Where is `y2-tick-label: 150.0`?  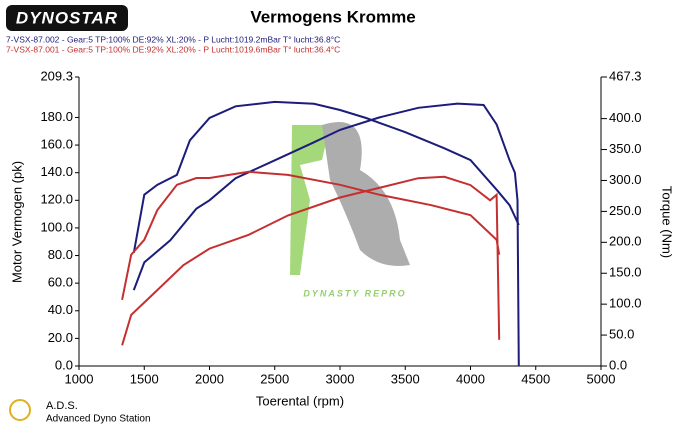 y2-tick-label: 150.0 is located at coordinates (625, 272).